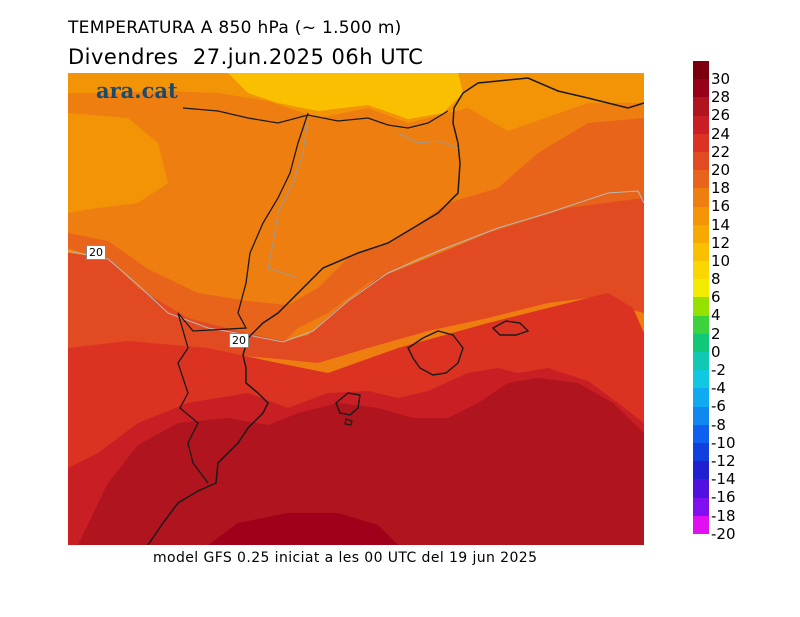  Describe the element at coordinates (363, 198) in the screenshot. I see `border-regions` at that location.